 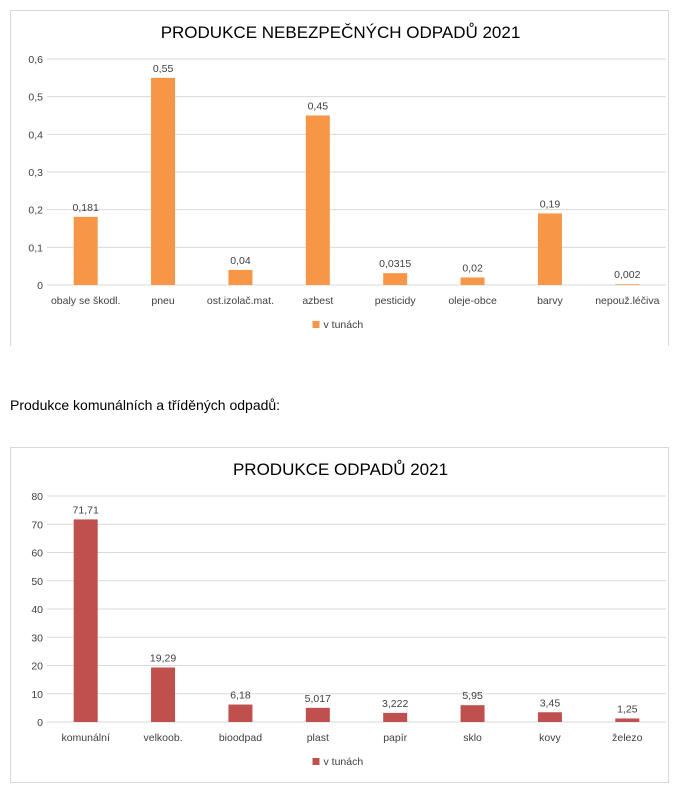 I want to click on data-label: 6,18, so click(x=240, y=696).